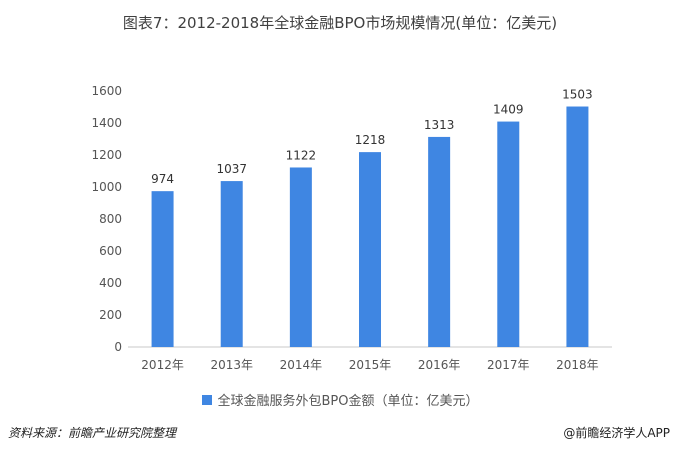 The width and height of the screenshot is (680, 452). Describe the element at coordinates (348, 401) in the screenshot. I see `legend-label: 全球金融服务外包BPO金额（单位：亿美元）` at that location.